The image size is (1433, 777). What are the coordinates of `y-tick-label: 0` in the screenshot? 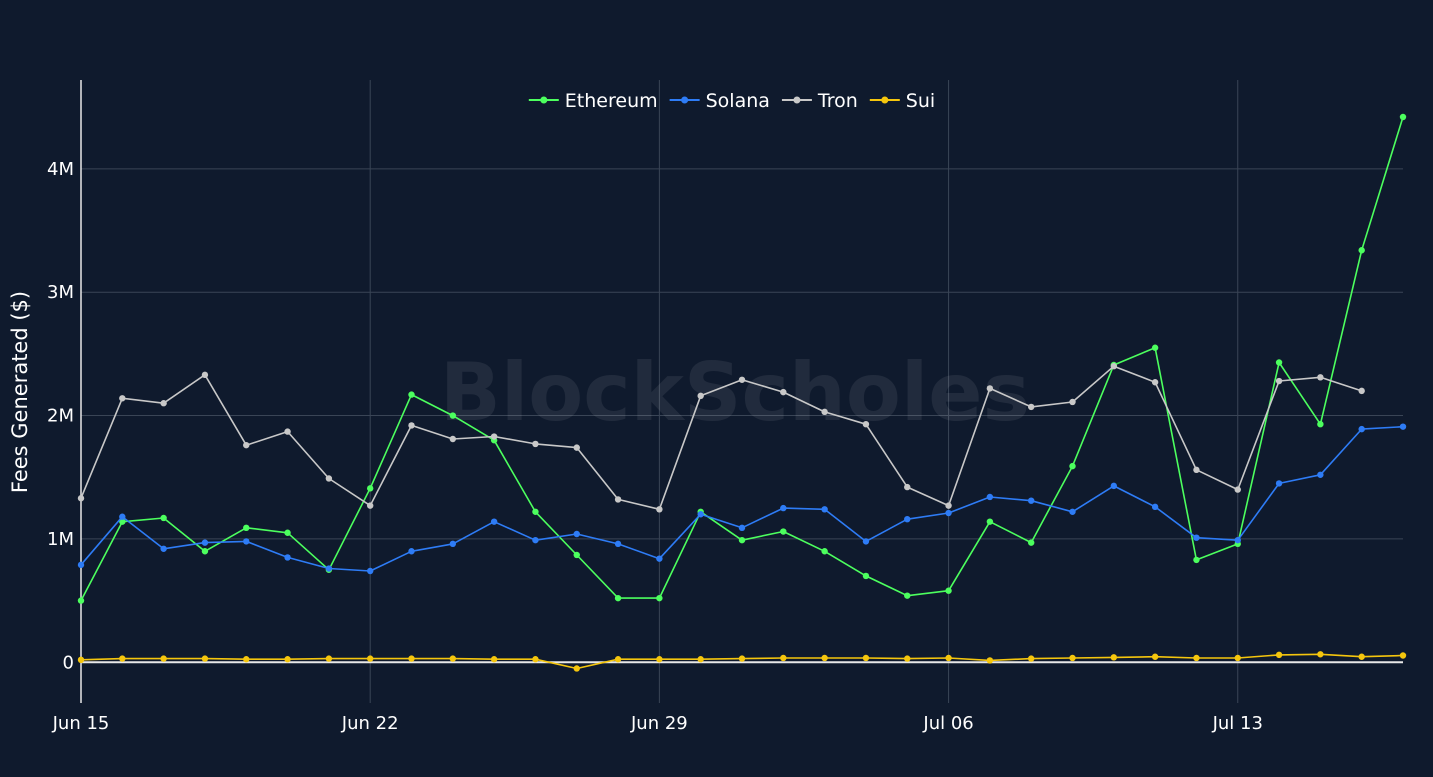 It's located at (68, 662).